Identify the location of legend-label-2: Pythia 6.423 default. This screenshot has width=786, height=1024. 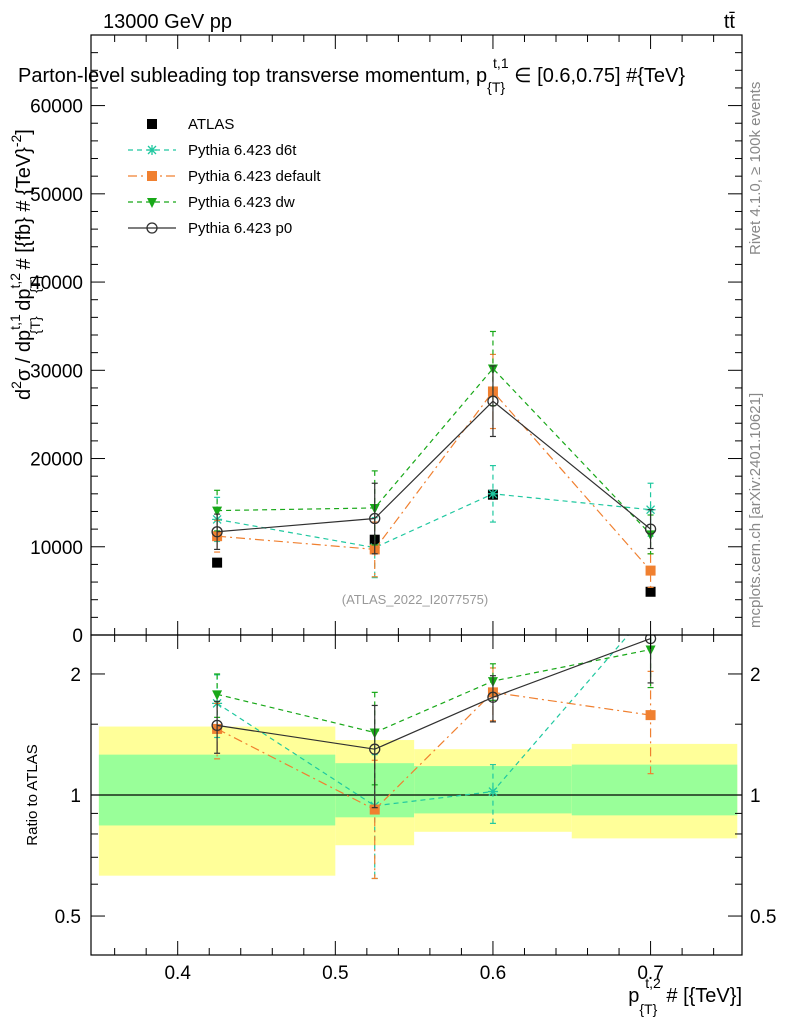
(254, 176).